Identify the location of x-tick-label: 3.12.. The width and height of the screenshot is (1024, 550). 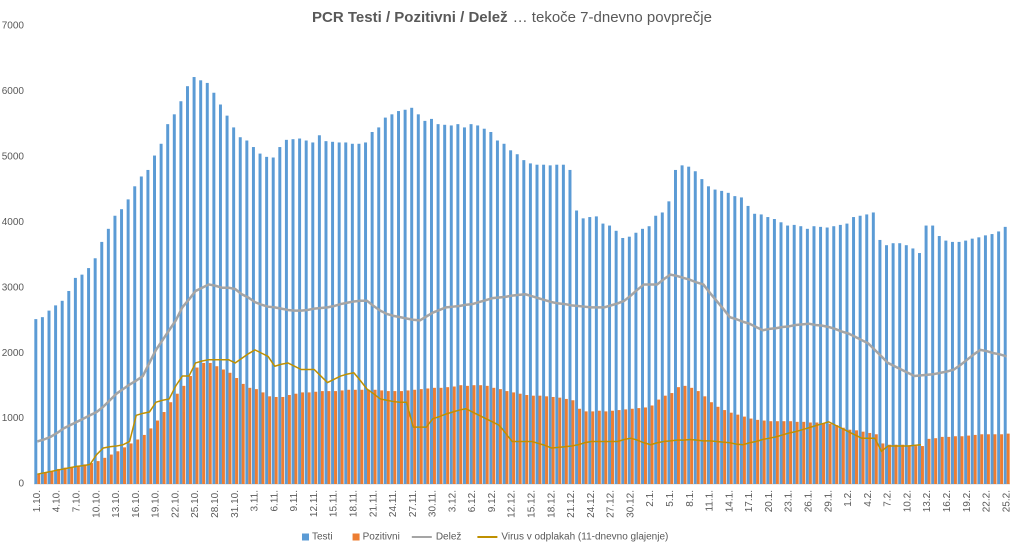
(452, 501).